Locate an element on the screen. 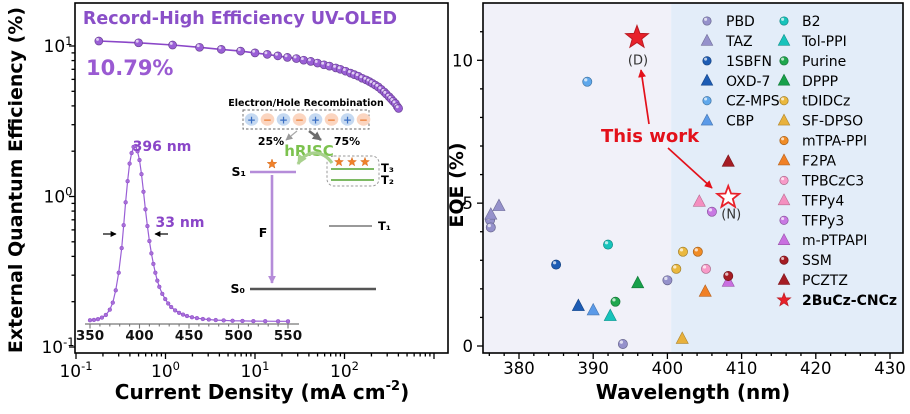  point-tDIDCz is located at coordinates (683, 251).